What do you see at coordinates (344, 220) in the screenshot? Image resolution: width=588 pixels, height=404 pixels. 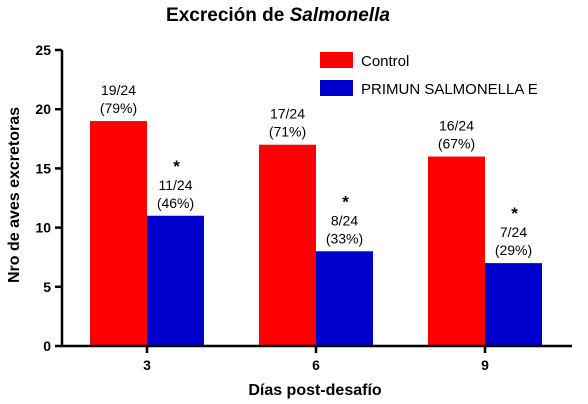 I see `data-label-count: 8/24` at bounding box center [344, 220].